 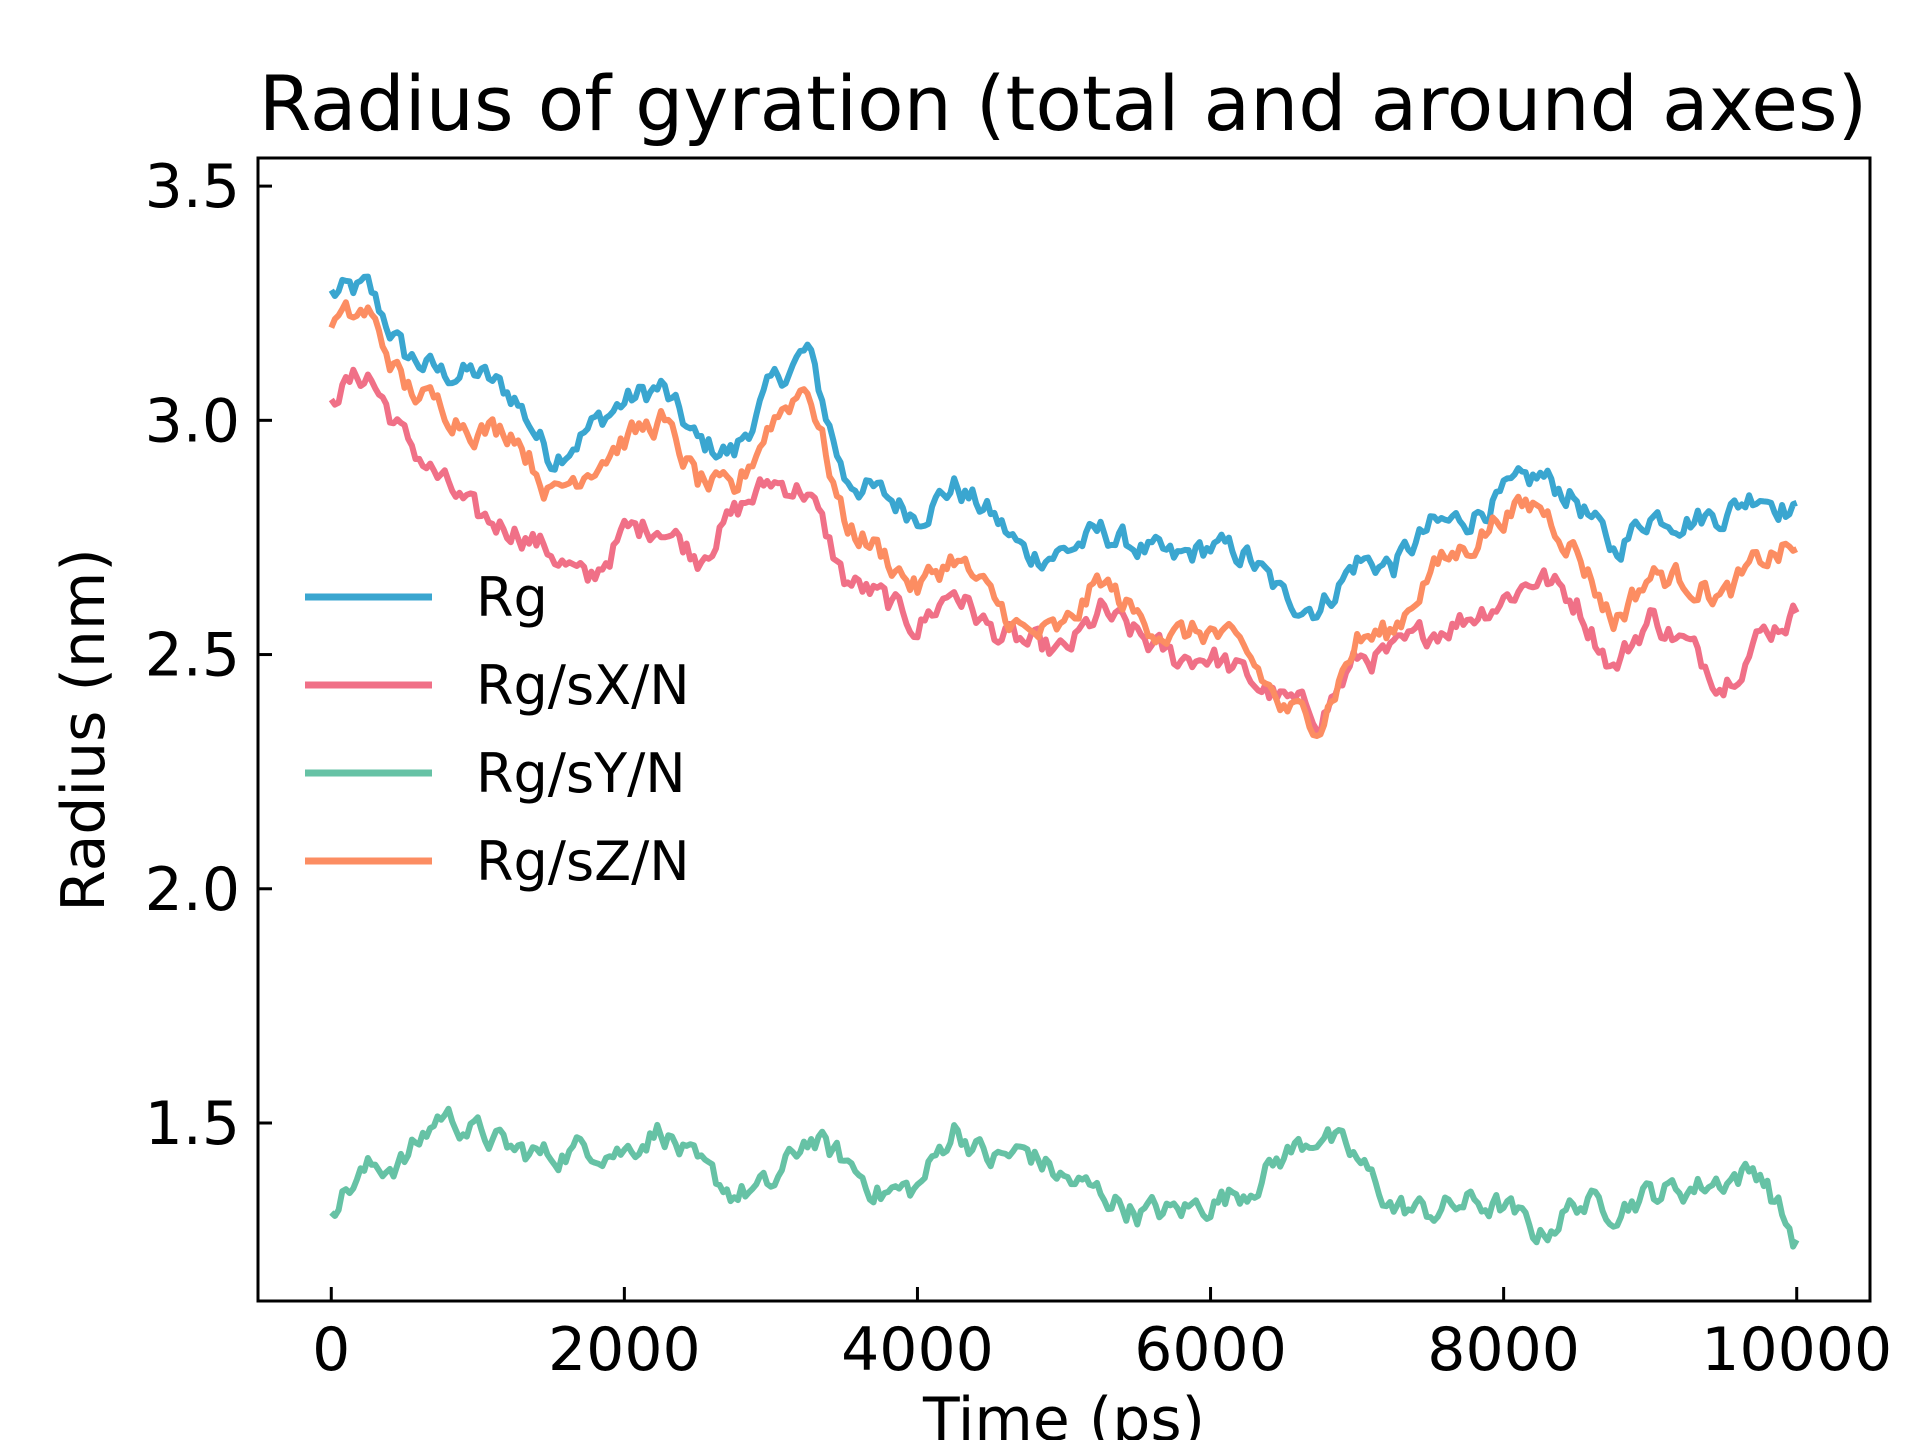 I want to click on x-tick-label-1: 2000, so click(x=624, y=1350).